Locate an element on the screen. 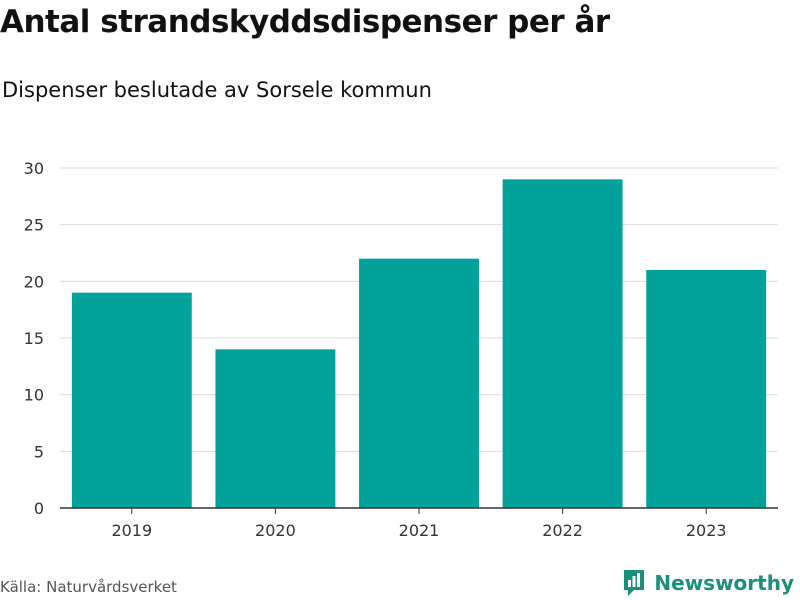  brand-name: Newsworthy is located at coordinates (724, 583).